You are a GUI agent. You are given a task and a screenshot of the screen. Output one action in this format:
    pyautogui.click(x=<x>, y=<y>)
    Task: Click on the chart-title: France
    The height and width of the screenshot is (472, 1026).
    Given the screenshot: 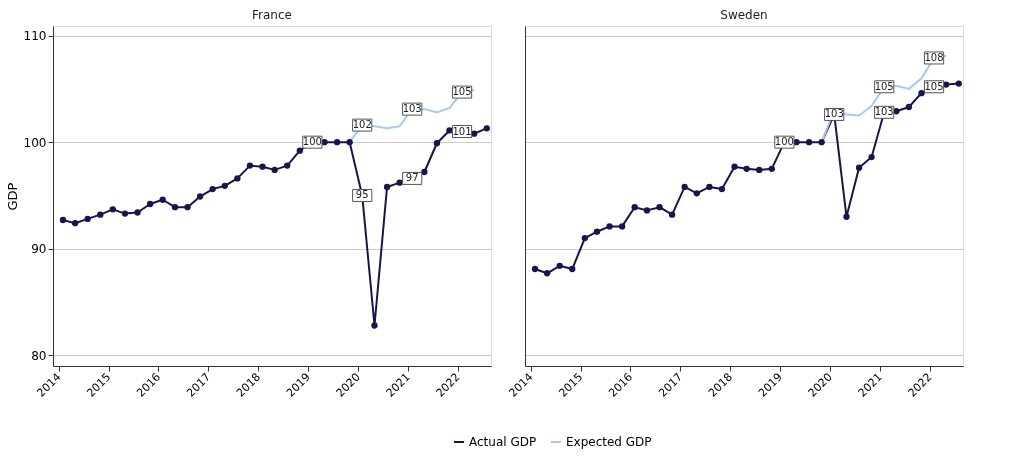 What is the action you would take?
    pyautogui.click(x=272, y=15)
    